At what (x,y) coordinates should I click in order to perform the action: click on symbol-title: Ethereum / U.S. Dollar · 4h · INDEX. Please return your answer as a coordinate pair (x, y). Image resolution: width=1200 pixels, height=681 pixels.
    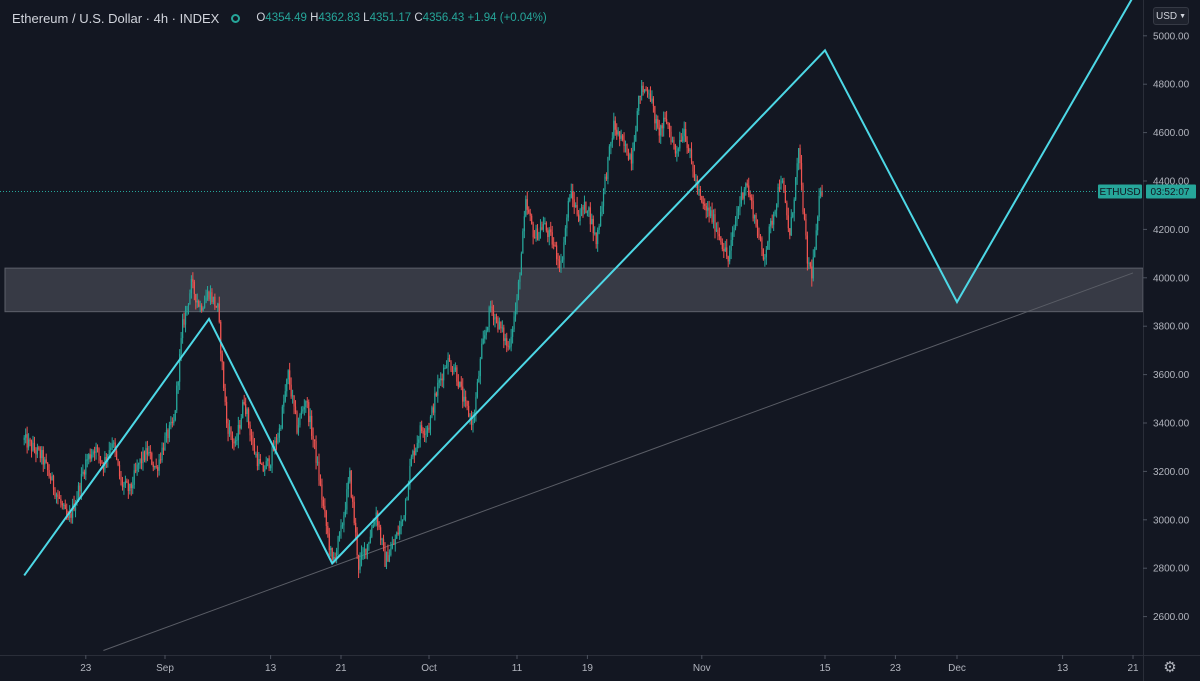
    Looking at the image, I should click on (116, 18).